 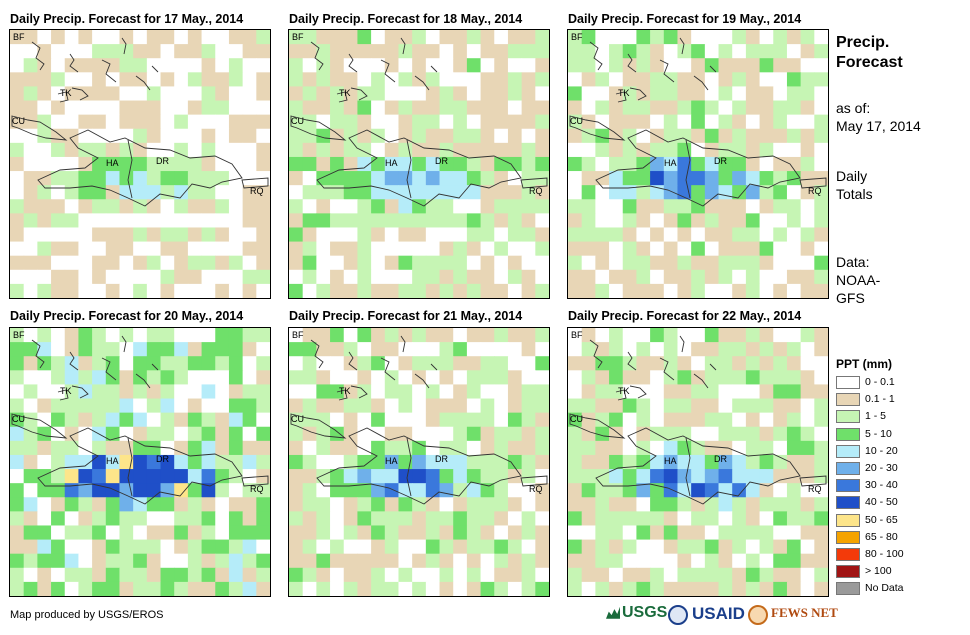 What do you see at coordinates (813, 183) in the screenshot?
I see `puerto-rico-outline` at bounding box center [813, 183].